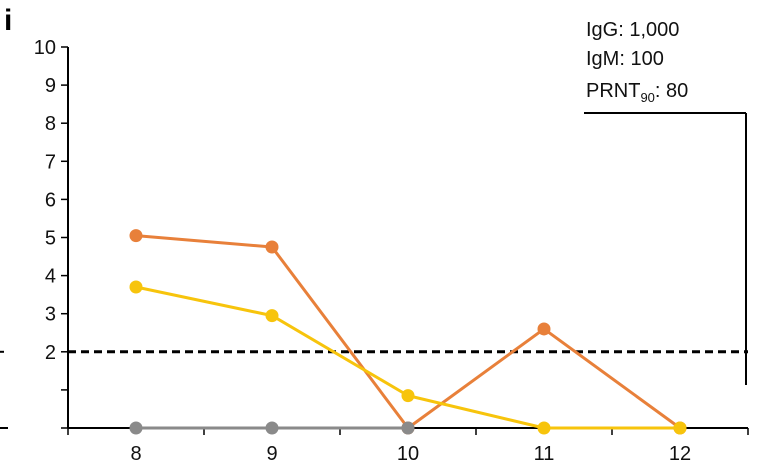  I want to click on y-tick-label: 8, so click(50, 124).